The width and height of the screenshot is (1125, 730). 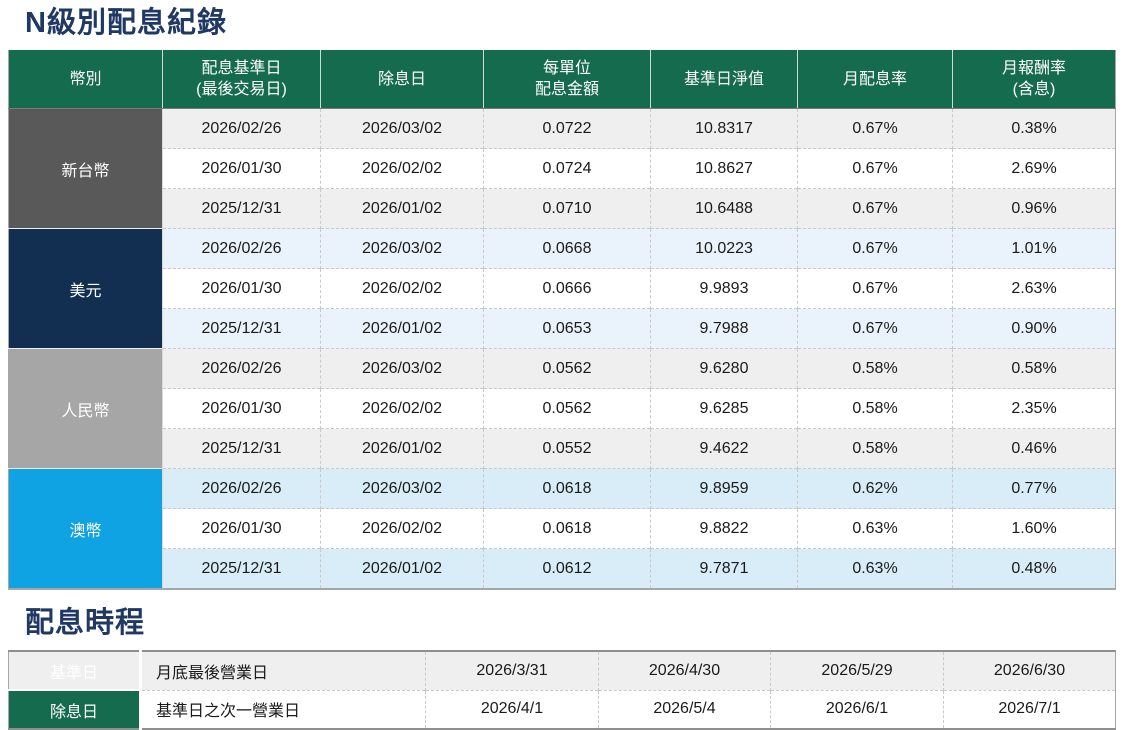 What do you see at coordinates (75, 709) in the screenshot?
I see `schedule-label-ex-date: 除息日` at bounding box center [75, 709].